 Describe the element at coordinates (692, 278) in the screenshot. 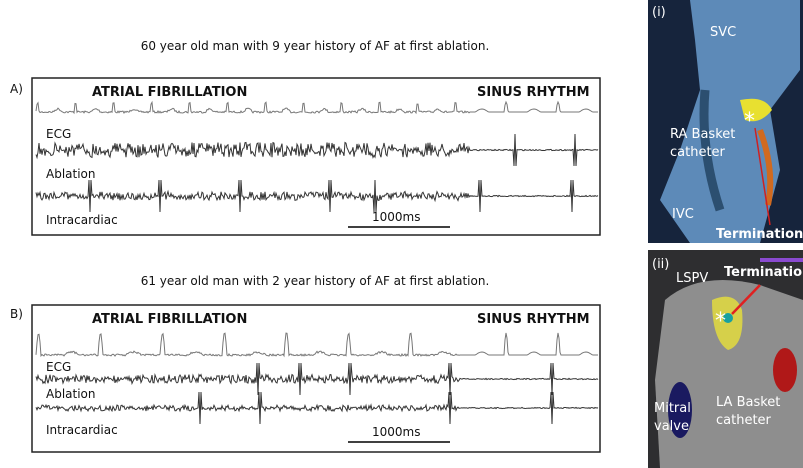

I see `annotation: LSPV` at that location.